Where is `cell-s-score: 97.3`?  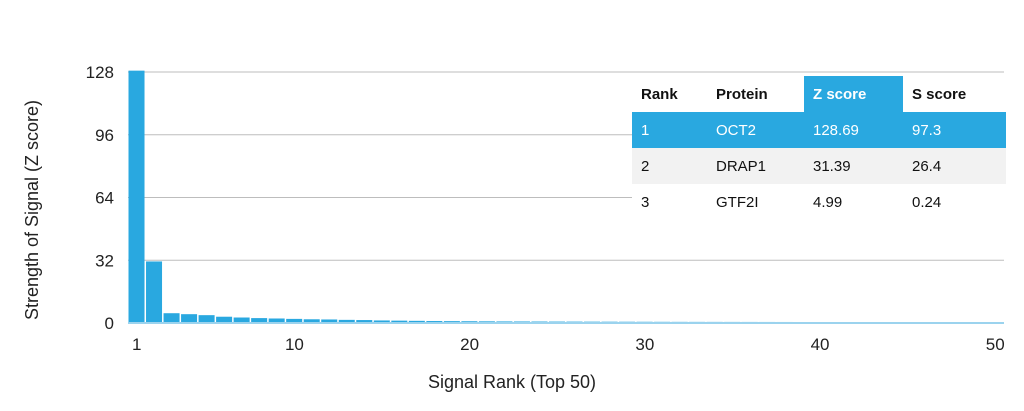 cell-s-score: 97.3 is located at coordinates (954, 130).